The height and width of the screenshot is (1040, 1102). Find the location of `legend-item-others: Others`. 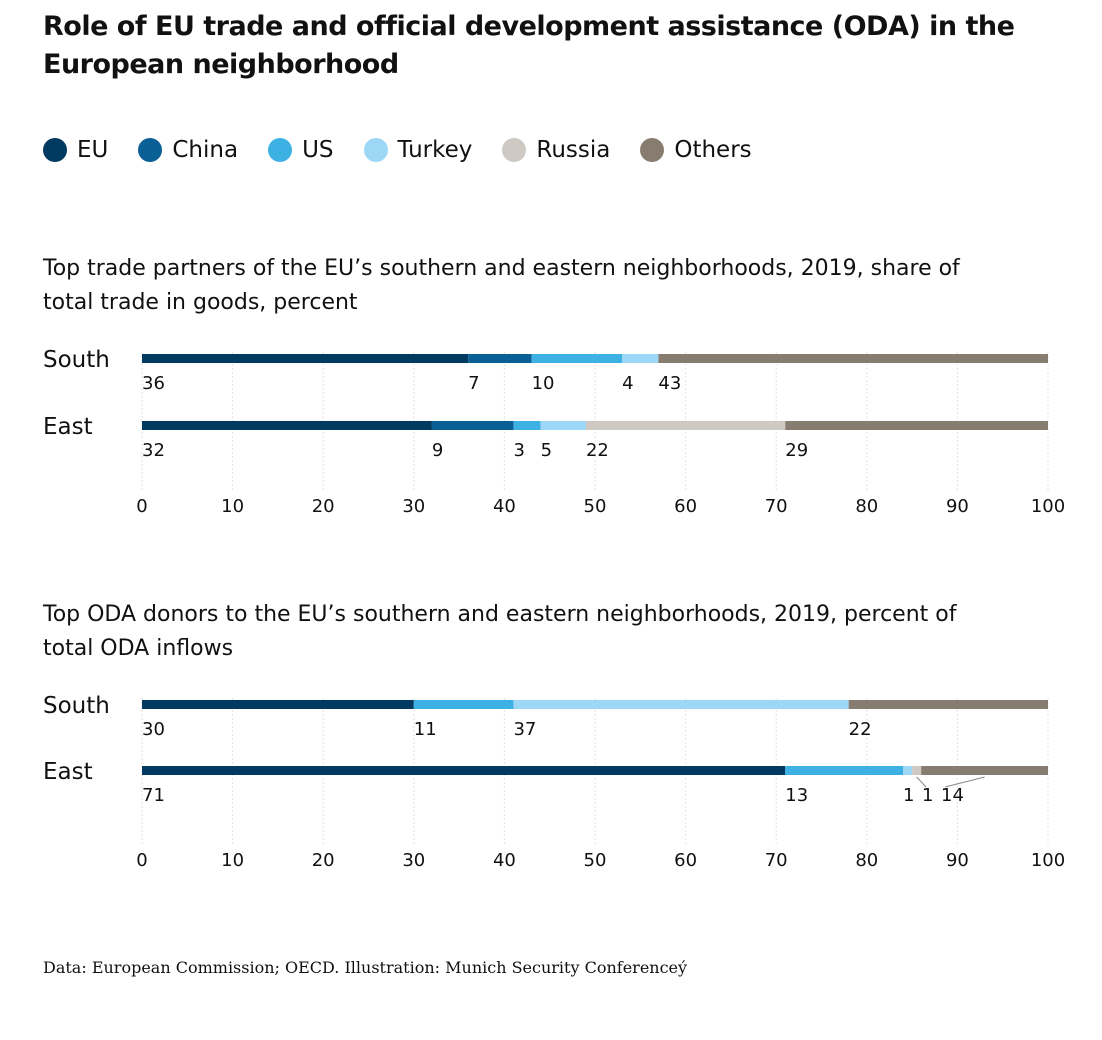

legend-item-others: Others is located at coordinates (696, 150).